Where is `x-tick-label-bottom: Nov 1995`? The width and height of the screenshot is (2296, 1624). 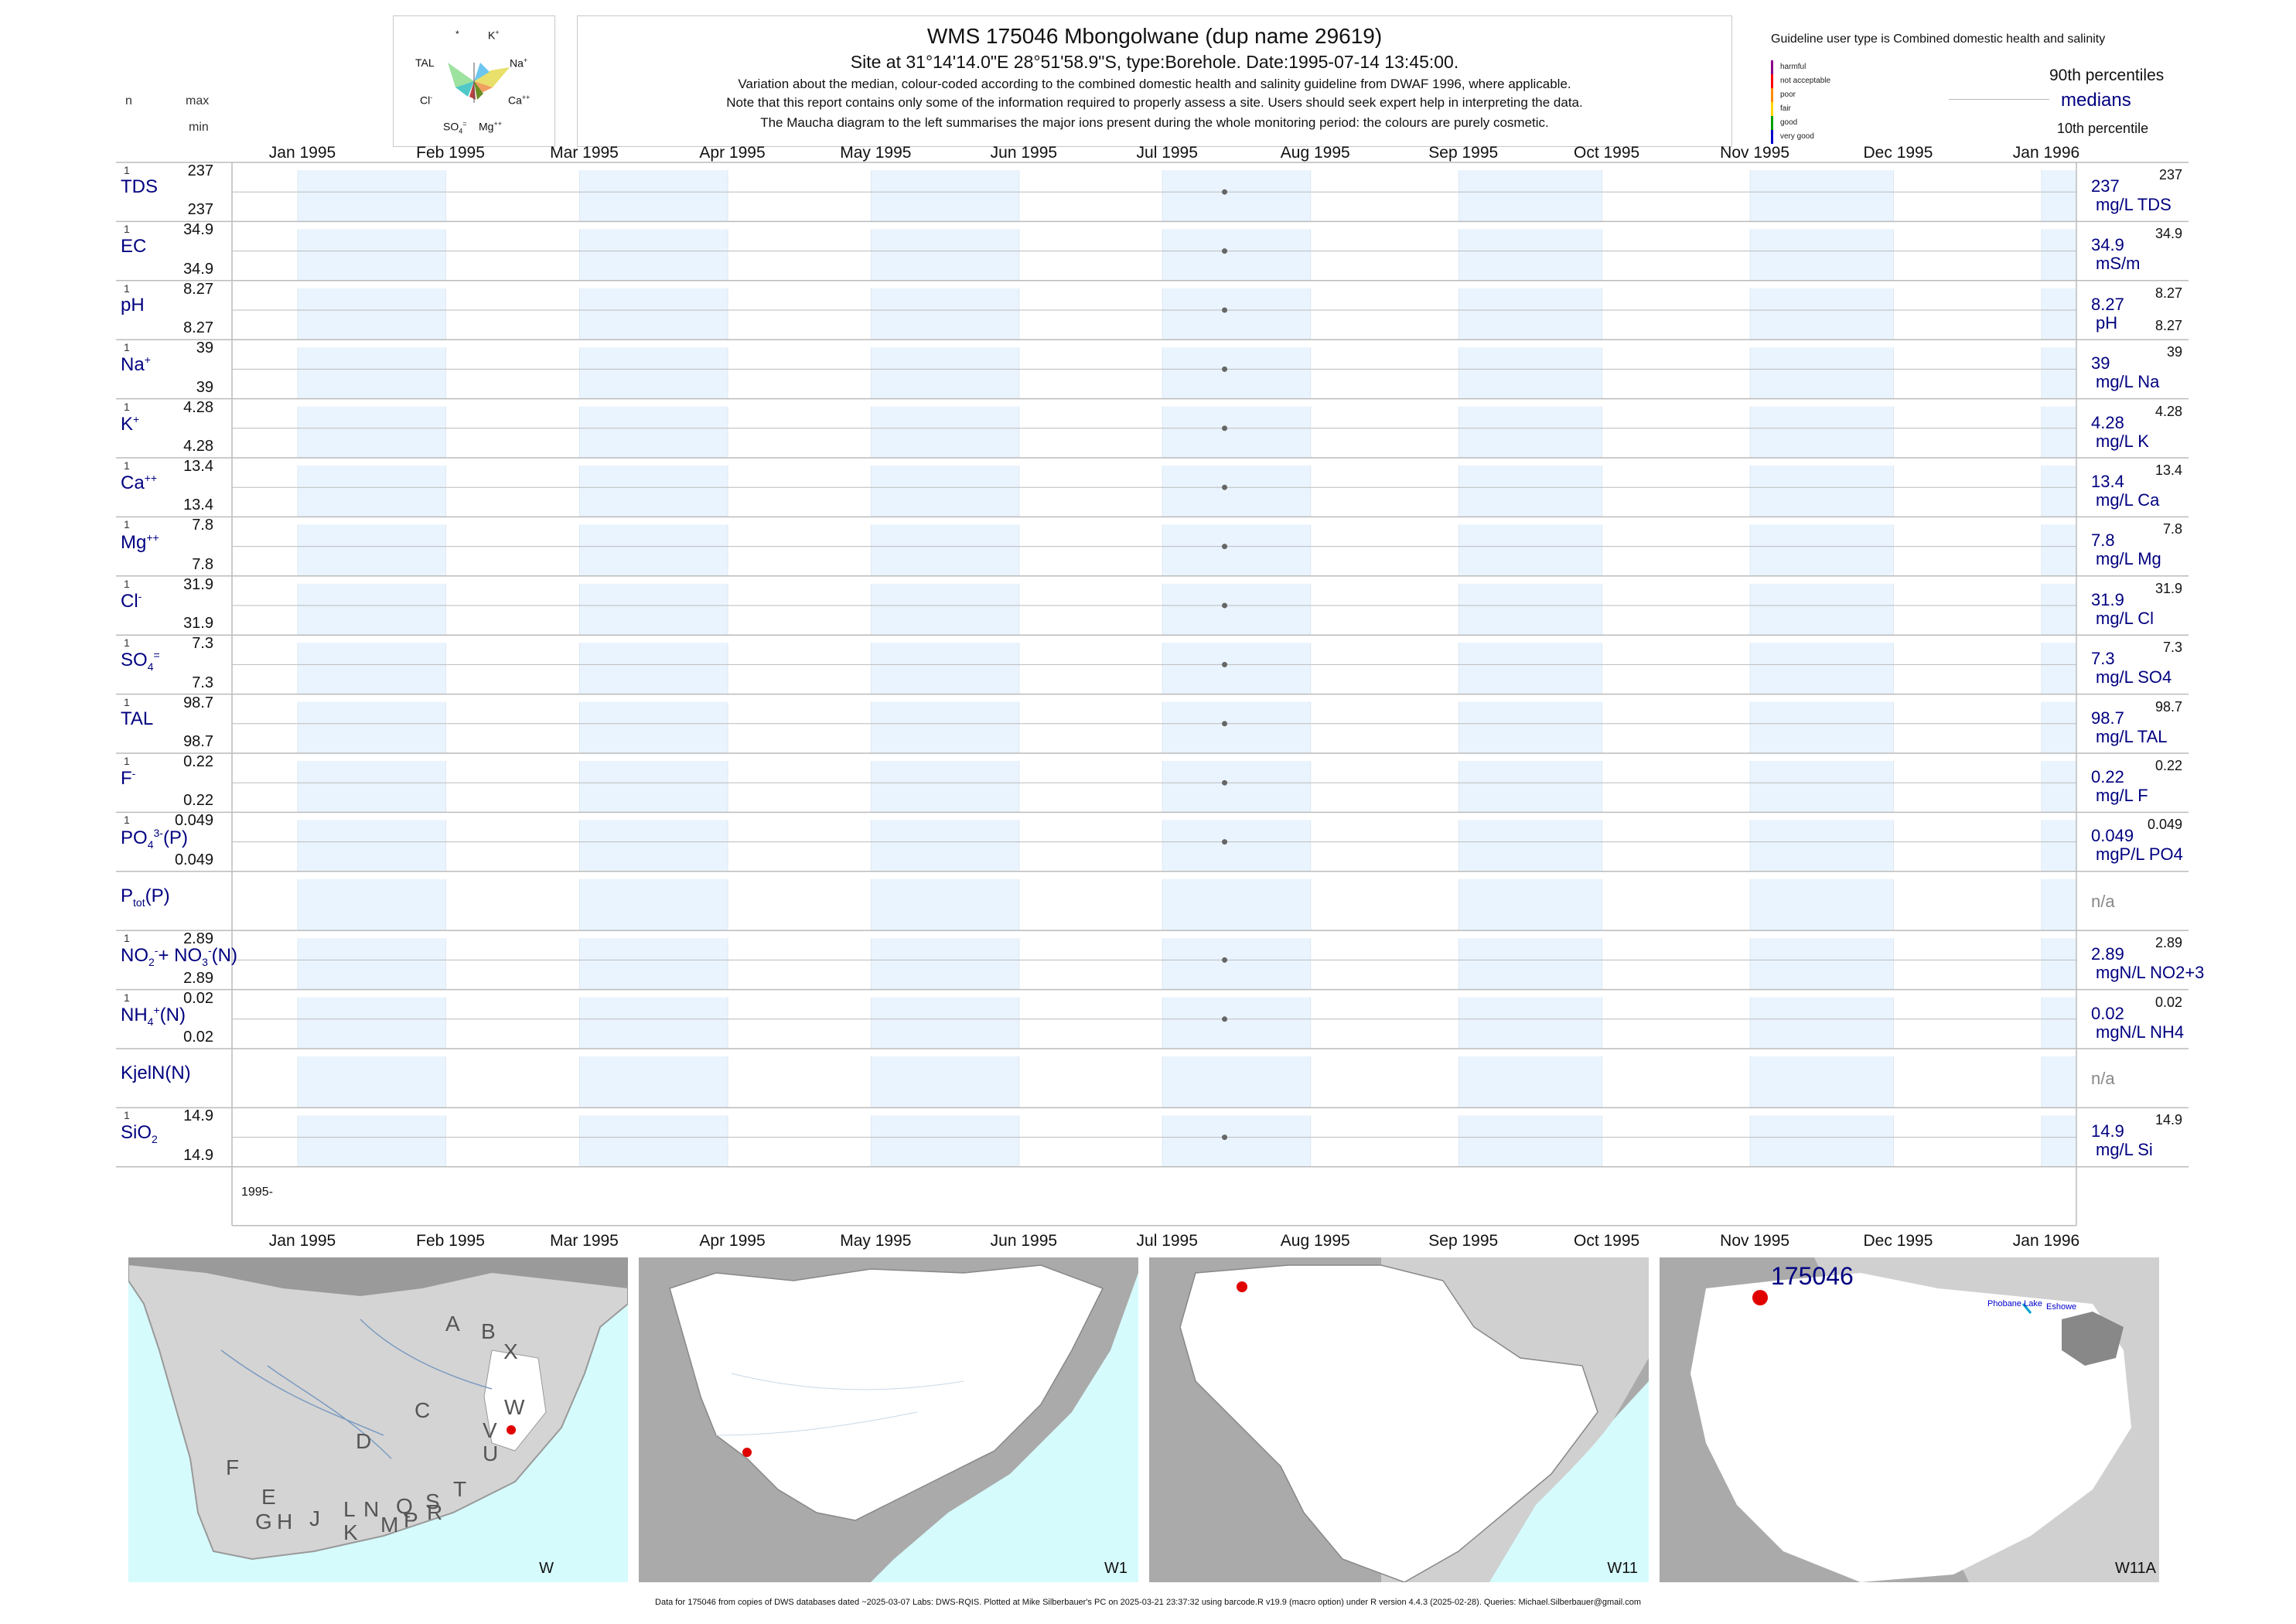
x-tick-label-bottom: Nov 1995 is located at coordinates (1755, 1240).